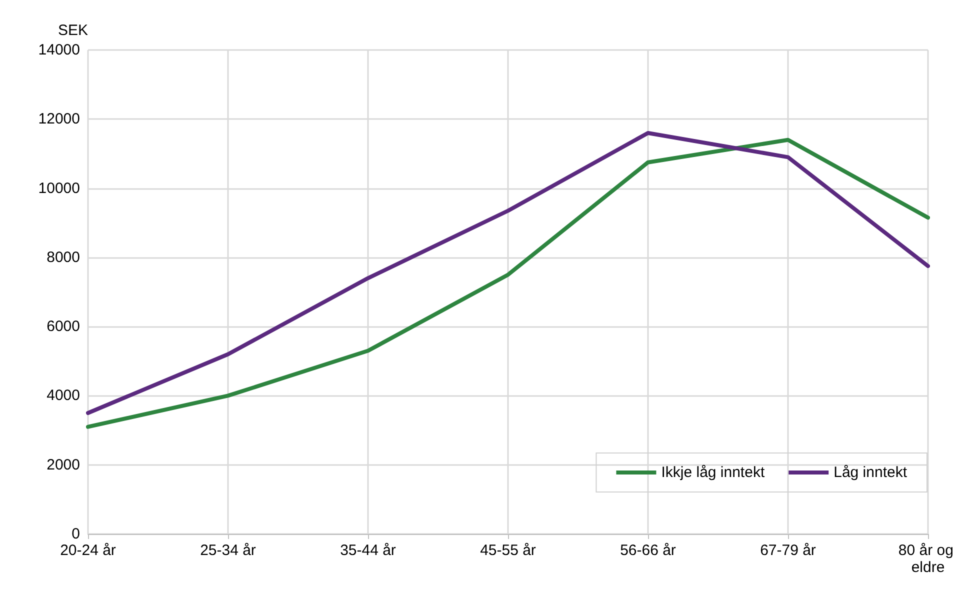 The width and height of the screenshot is (975, 590). Describe the element at coordinates (788, 550) in the screenshot. I see `x-tick-label: 67-79 år` at that location.